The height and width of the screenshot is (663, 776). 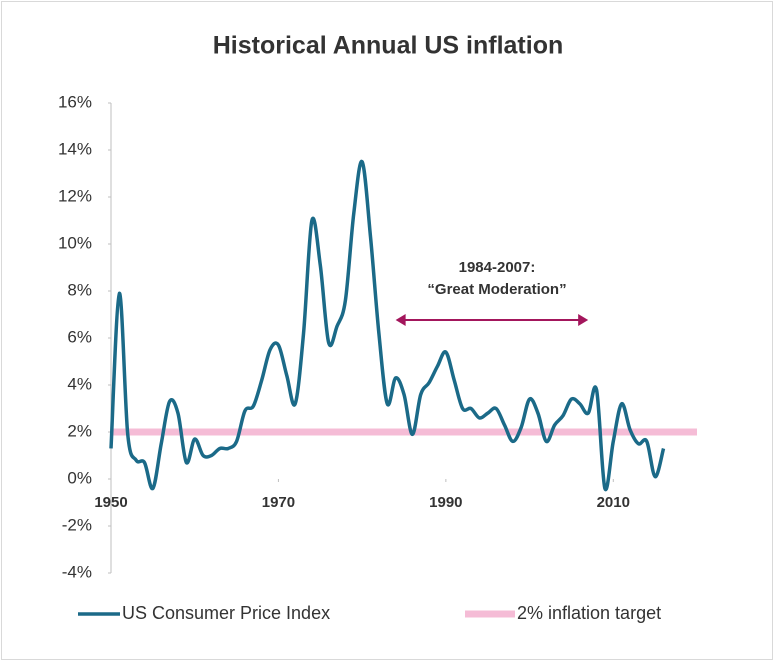 I want to click on x-tick-label: 1950, so click(x=110, y=502).